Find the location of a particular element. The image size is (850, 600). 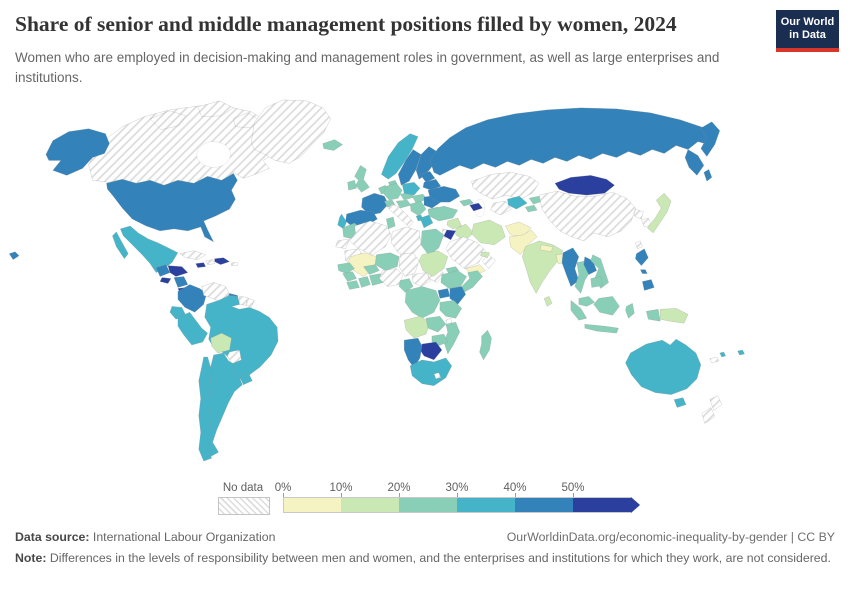

country-new-zealand-south is located at coordinates (708, 415).